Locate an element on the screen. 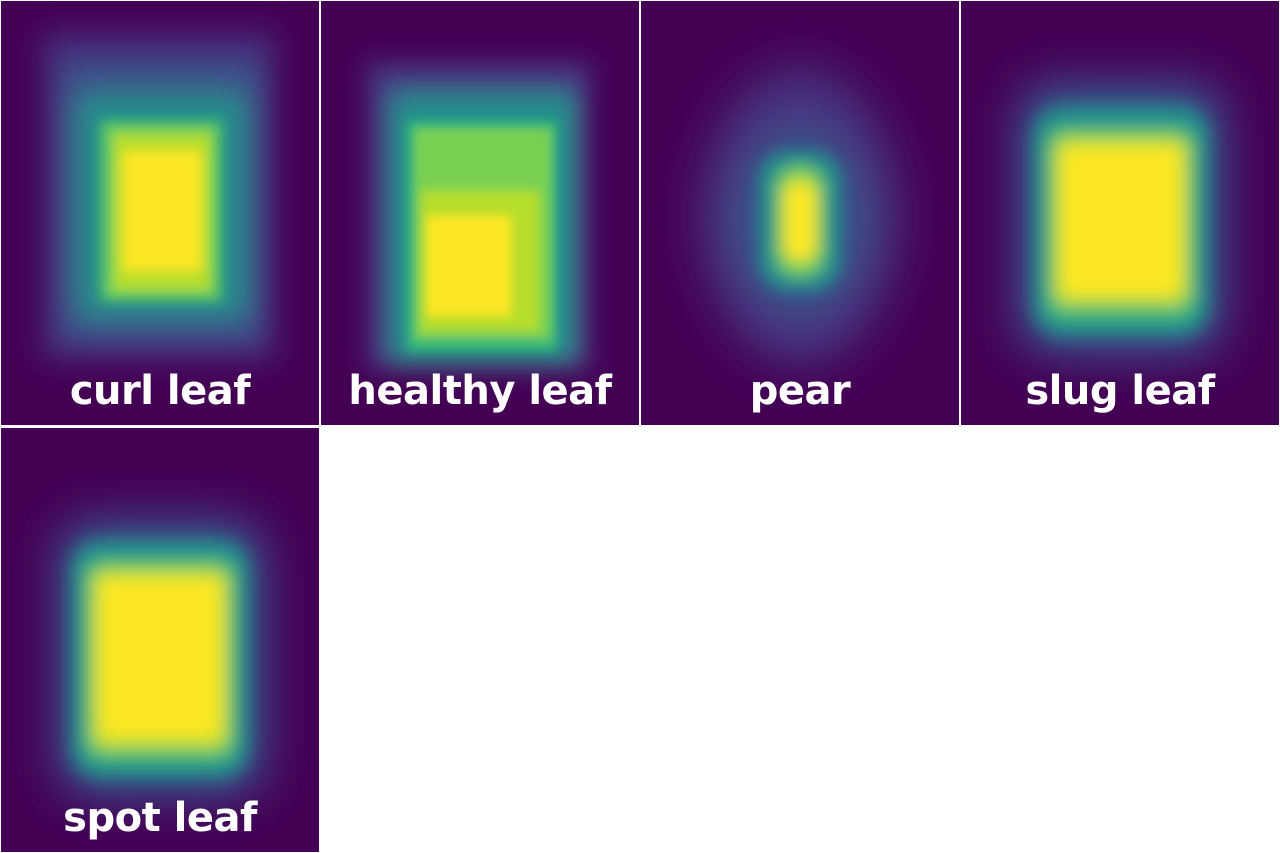  heatmap-tile-pear: pear is located at coordinates (800, 213).